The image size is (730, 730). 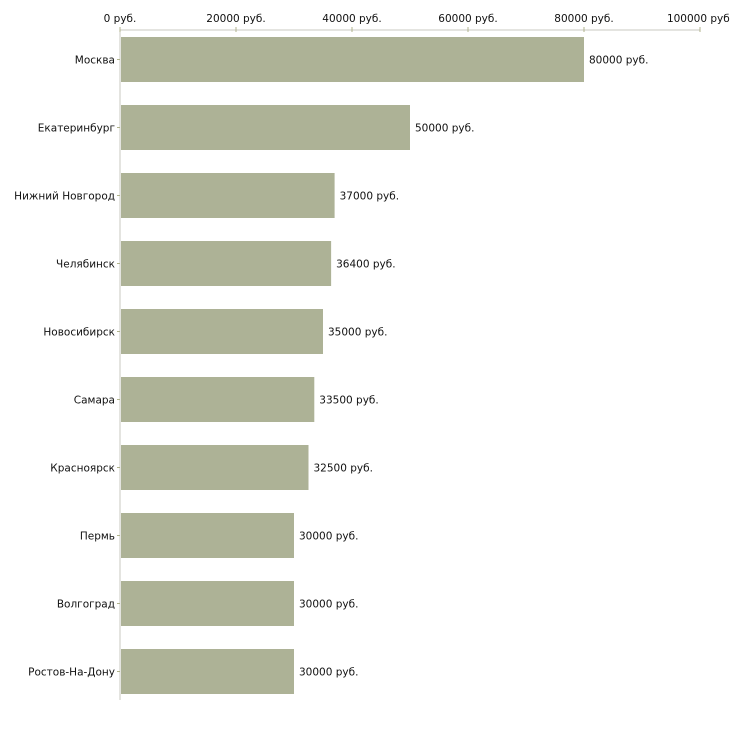 What do you see at coordinates (64, 197) in the screenshot?
I see `category-label: Нижний Новгород` at bounding box center [64, 197].